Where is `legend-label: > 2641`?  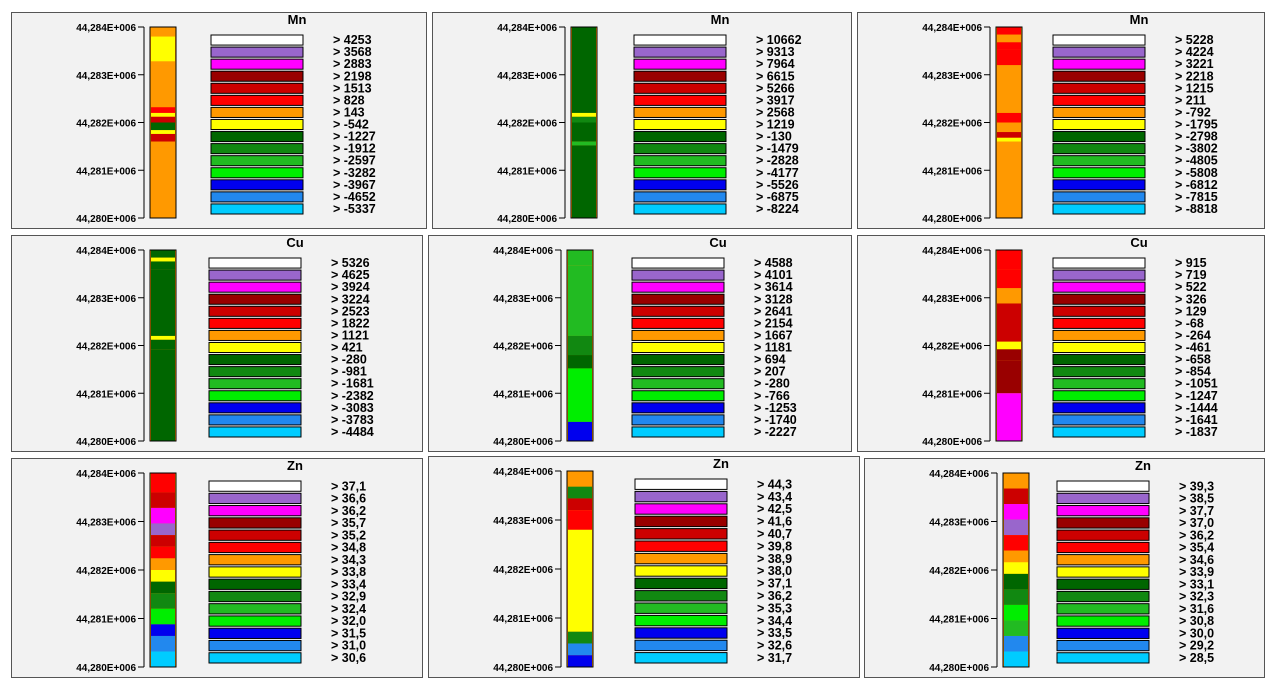
legend-label: > 2641 is located at coordinates (773, 311).